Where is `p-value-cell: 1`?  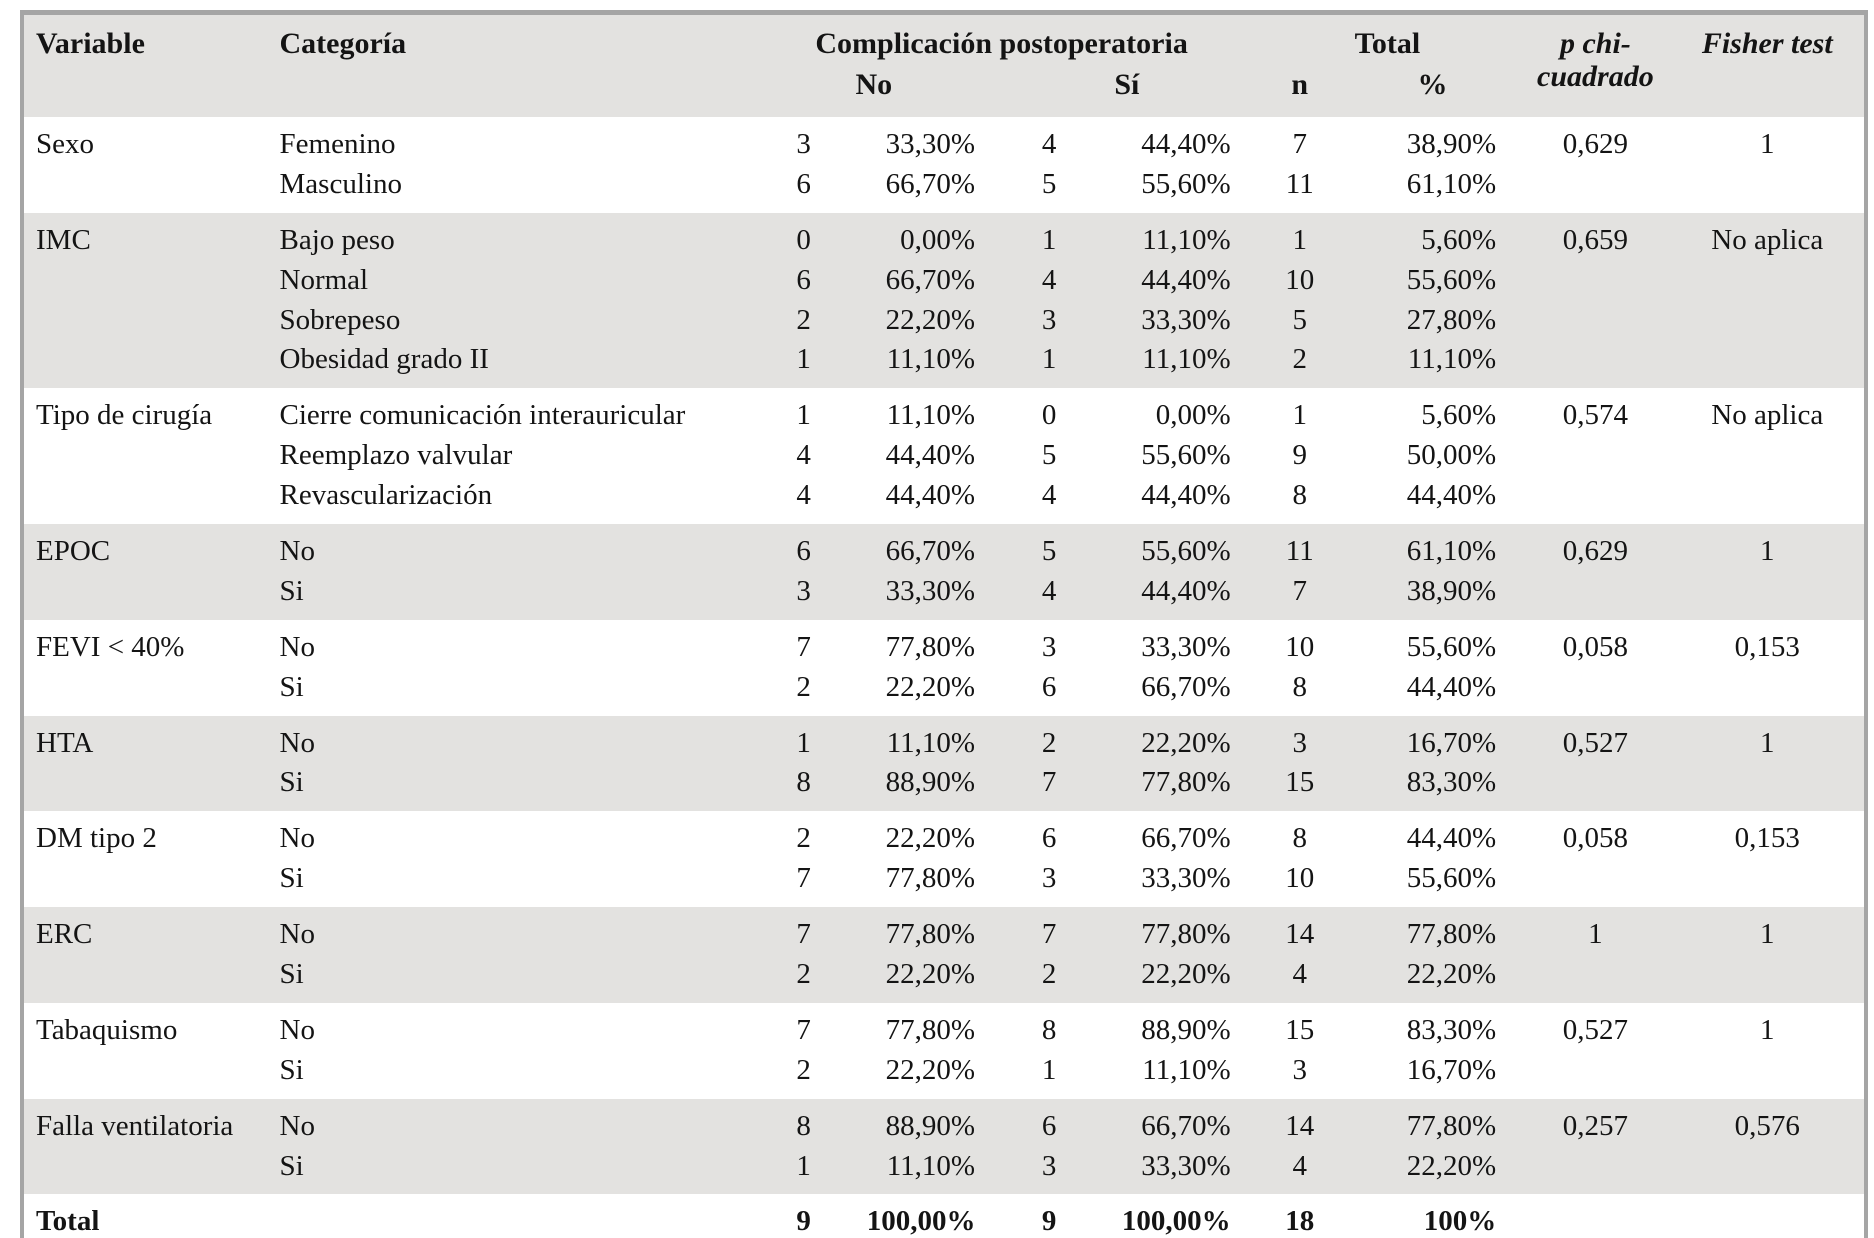
p-value-cell: 1 is located at coordinates (1595, 955).